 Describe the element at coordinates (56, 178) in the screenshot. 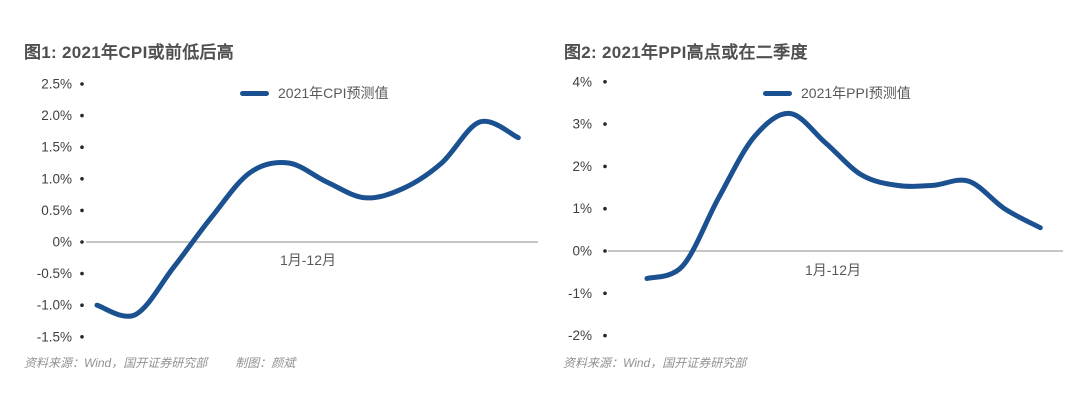

I see `y-tick-label: 1.0%` at that location.